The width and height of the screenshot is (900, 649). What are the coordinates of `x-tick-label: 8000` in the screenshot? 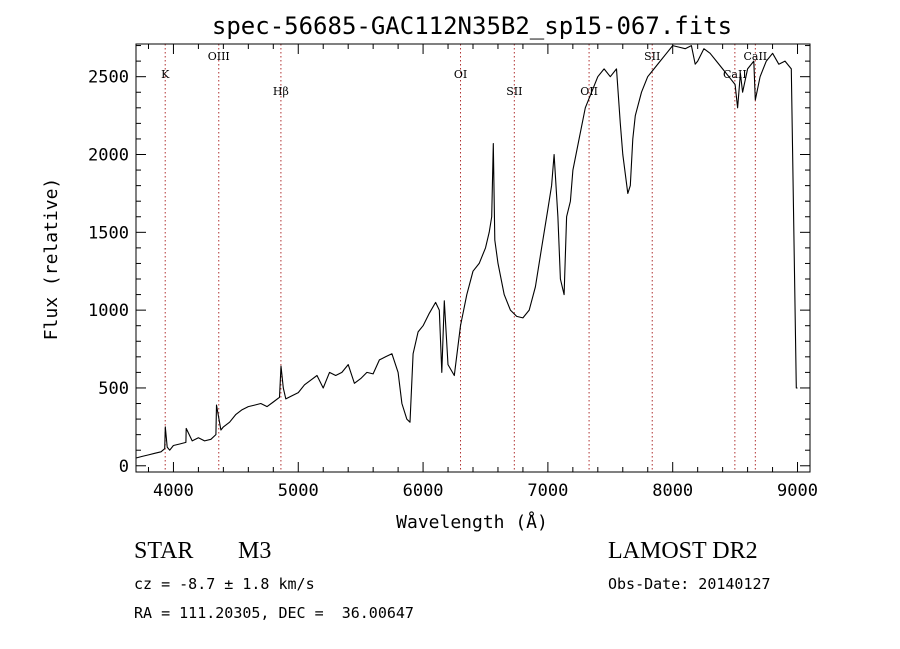 It's located at (672, 491).